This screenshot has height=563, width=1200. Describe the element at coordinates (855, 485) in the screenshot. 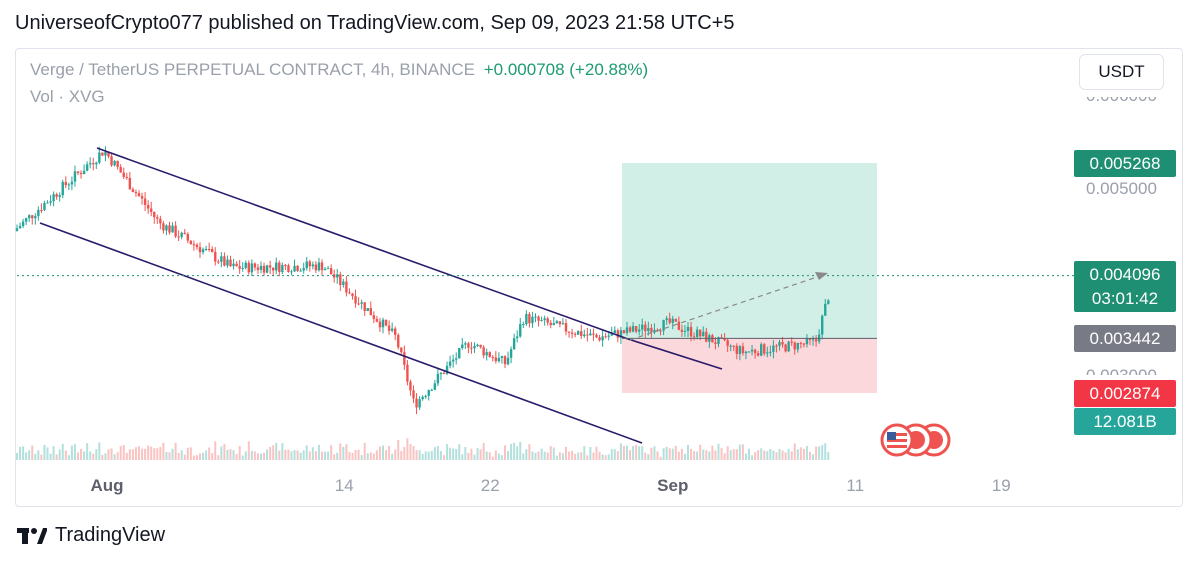

I see `x-tick-label: 11` at that location.